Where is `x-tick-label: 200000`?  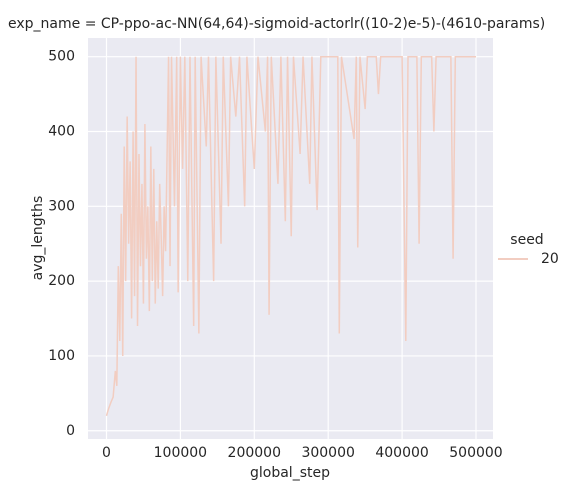 x-tick-label: 200000 is located at coordinates (254, 453).